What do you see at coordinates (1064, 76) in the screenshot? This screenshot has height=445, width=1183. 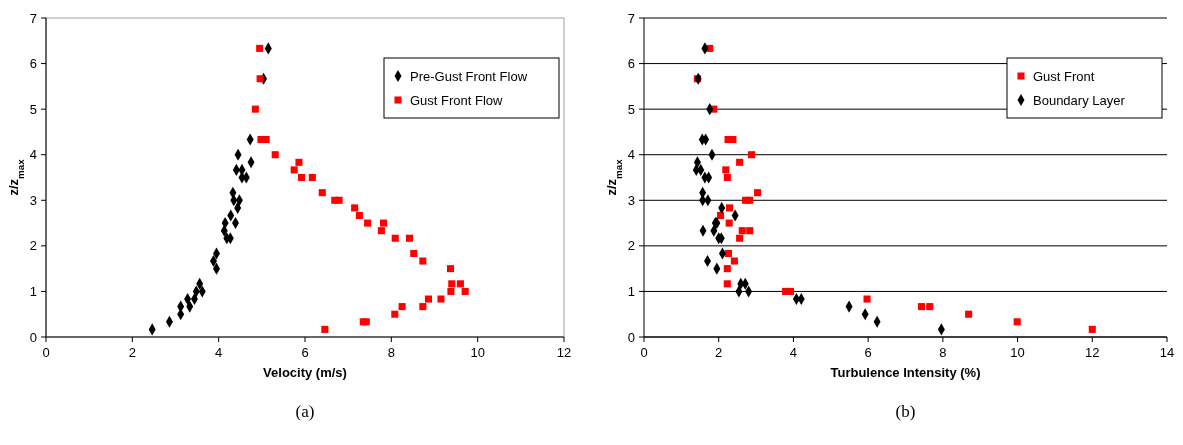 I see `legend-label: Gust Front` at bounding box center [1064, 76].